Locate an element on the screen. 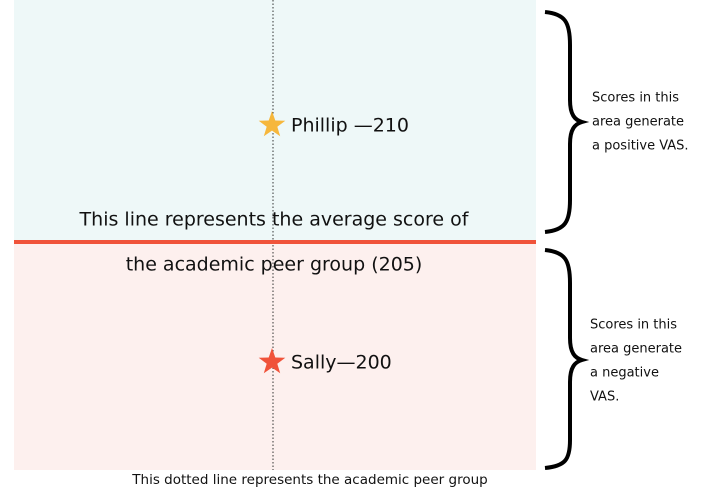 The image size is (714, 489). upper-marker-label: Phillip —210 is located at coordinates (350, 126).